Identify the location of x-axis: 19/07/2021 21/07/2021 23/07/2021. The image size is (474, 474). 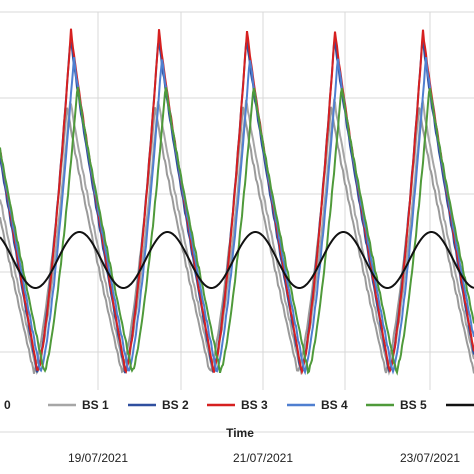
(264, 458).